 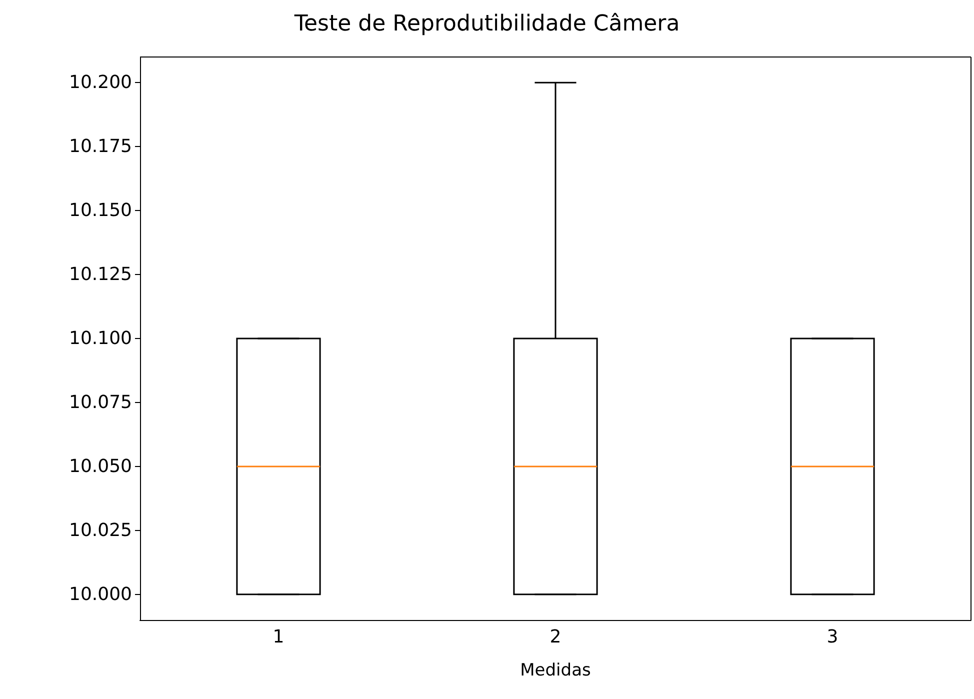 What do you see at coordinates (556, 637) in the screenshot?
I see `x-tick-label: 2` at bounding box center [556, 637].